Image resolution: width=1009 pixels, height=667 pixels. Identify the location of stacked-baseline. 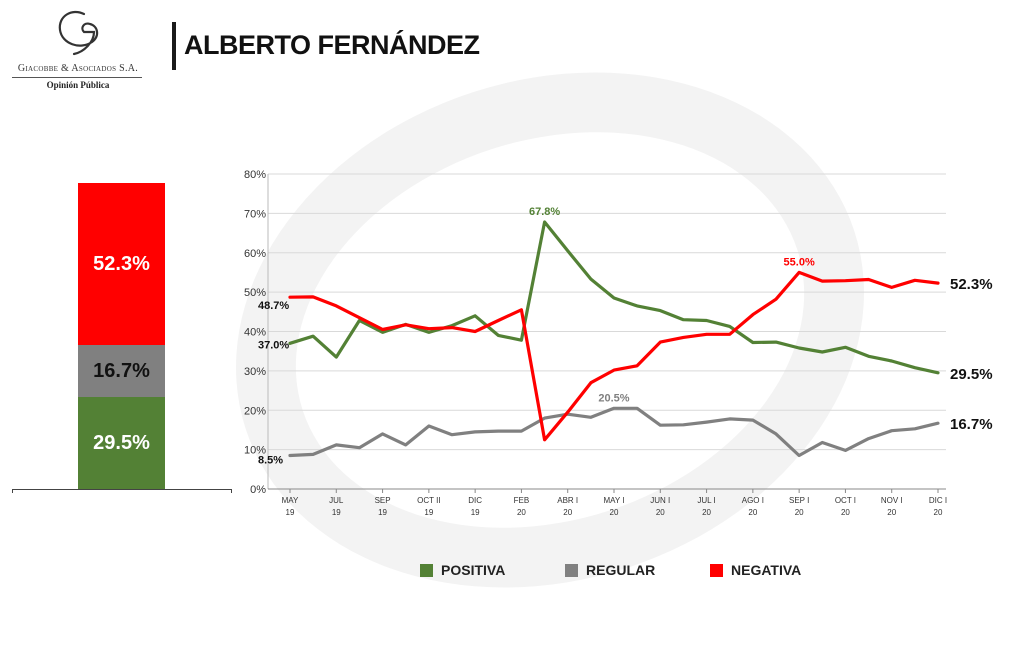
(122, 489).